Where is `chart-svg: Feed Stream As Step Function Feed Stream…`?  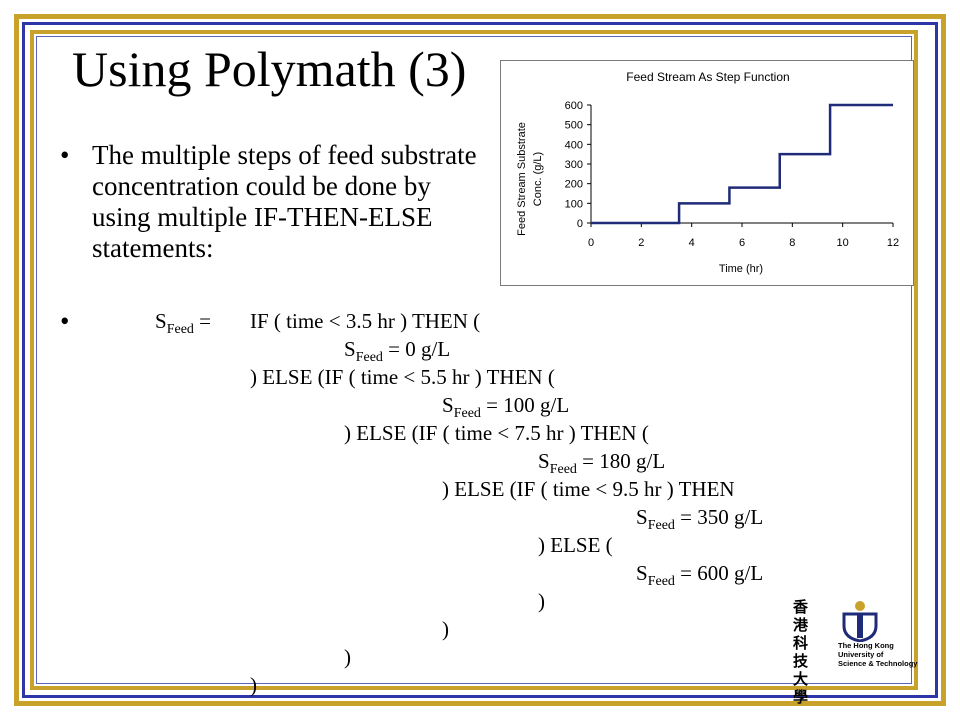 chart-svg: Feed Stream As Step Function Feed Stream… is located at coordinates (707, 172).